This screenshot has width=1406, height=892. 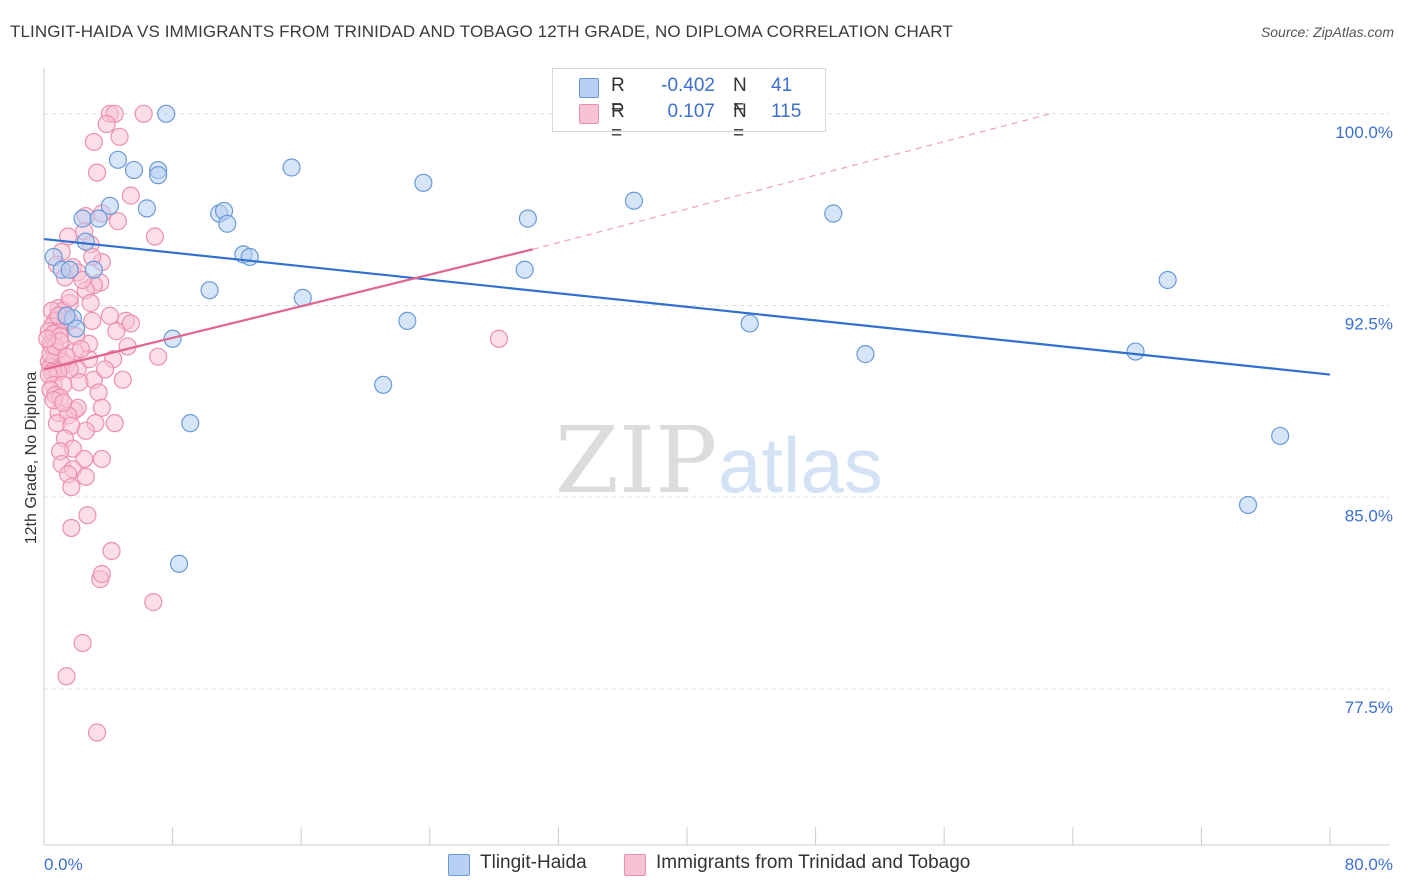 I want to click on immigrants-trend-extension, so click(x=791, y=181).